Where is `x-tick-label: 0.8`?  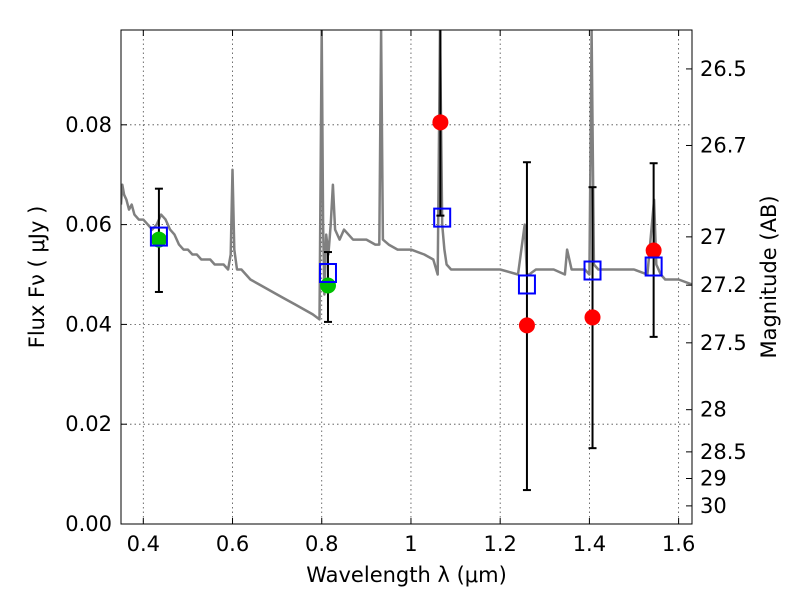 x-tick-label: 0.8 is located at coordinates (321, 544).